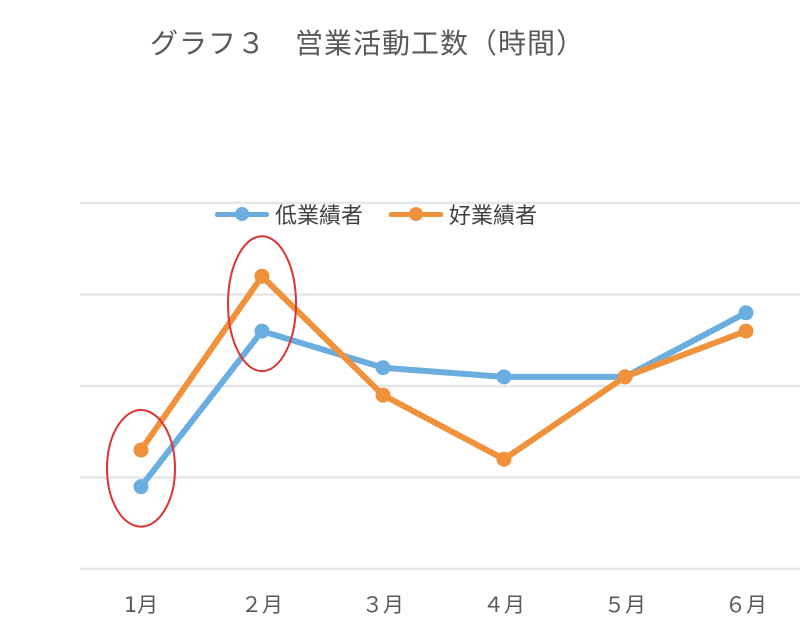 This screenshot has width=800, height=630. I want to click on x-tick-label: 1月, so click(141, 605).